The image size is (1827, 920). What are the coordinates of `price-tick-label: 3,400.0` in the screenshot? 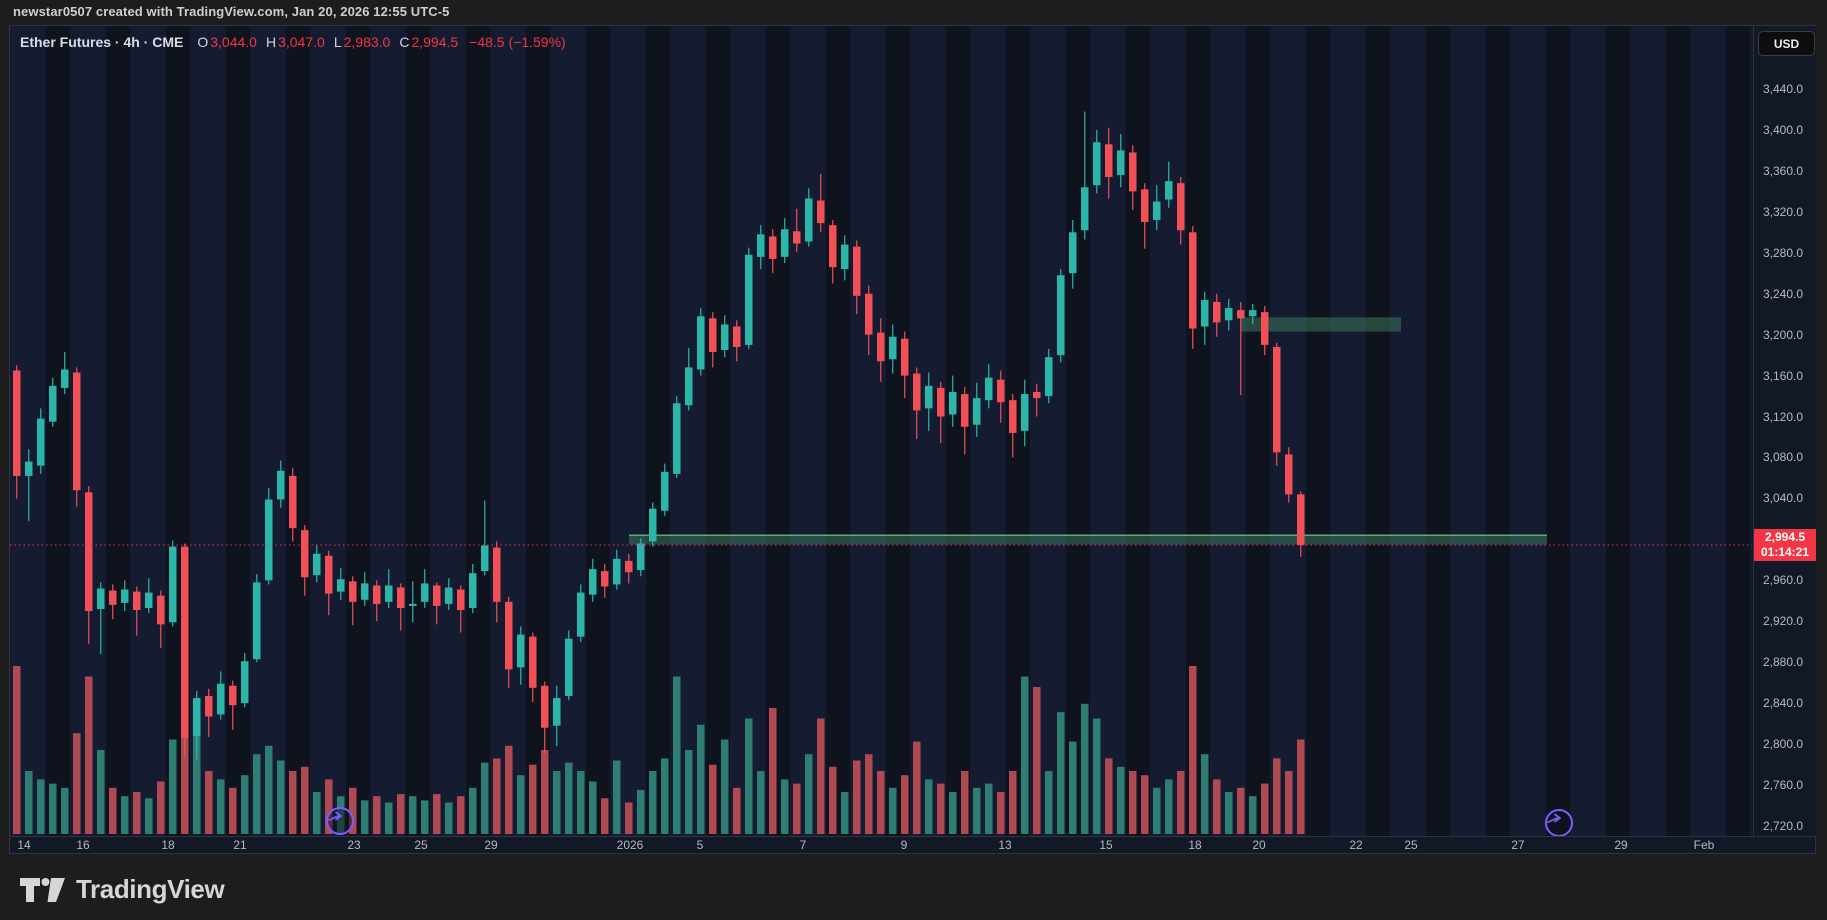 It's located at (1783, 129).